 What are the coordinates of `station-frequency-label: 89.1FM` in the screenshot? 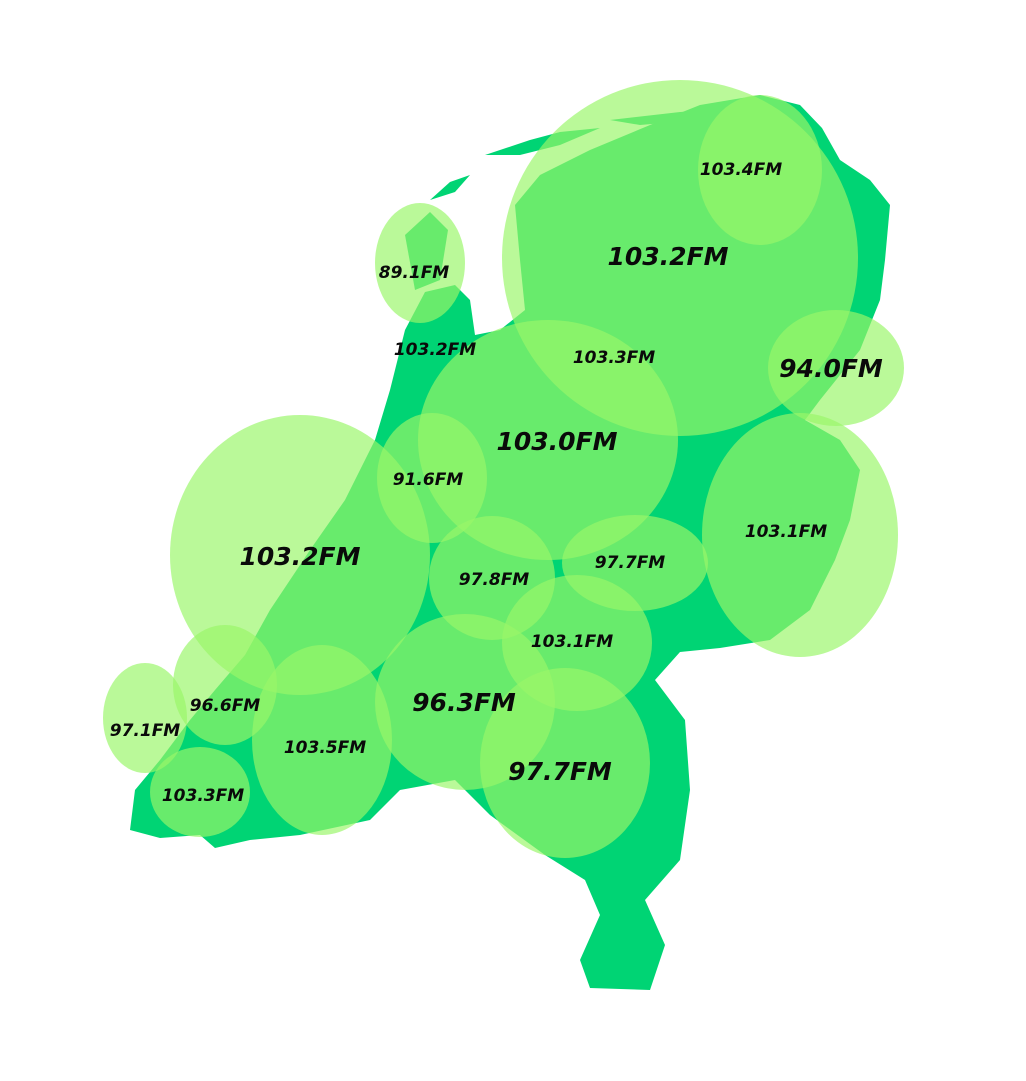 It's located at (414, 273).